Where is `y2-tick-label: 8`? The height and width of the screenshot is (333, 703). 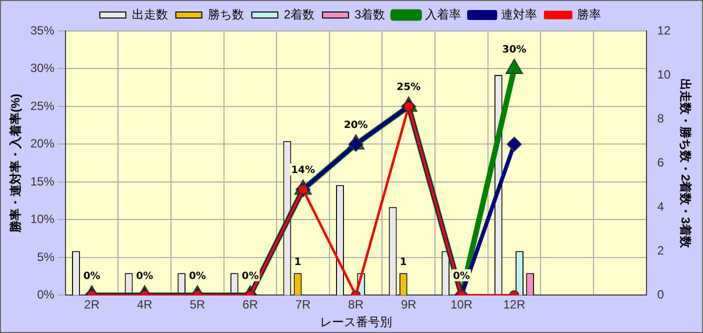 y2-tick-label: 8 is located at coordinates (660, 118).